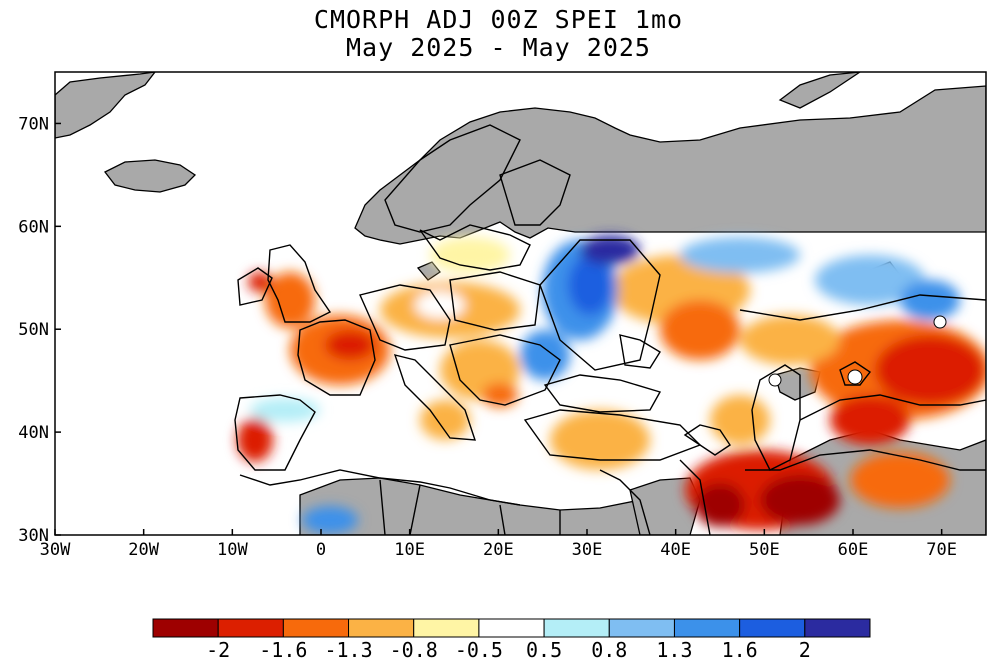 This screenshot has height=665, width=997. I want to click on extreme-wet, so click(610, 250).